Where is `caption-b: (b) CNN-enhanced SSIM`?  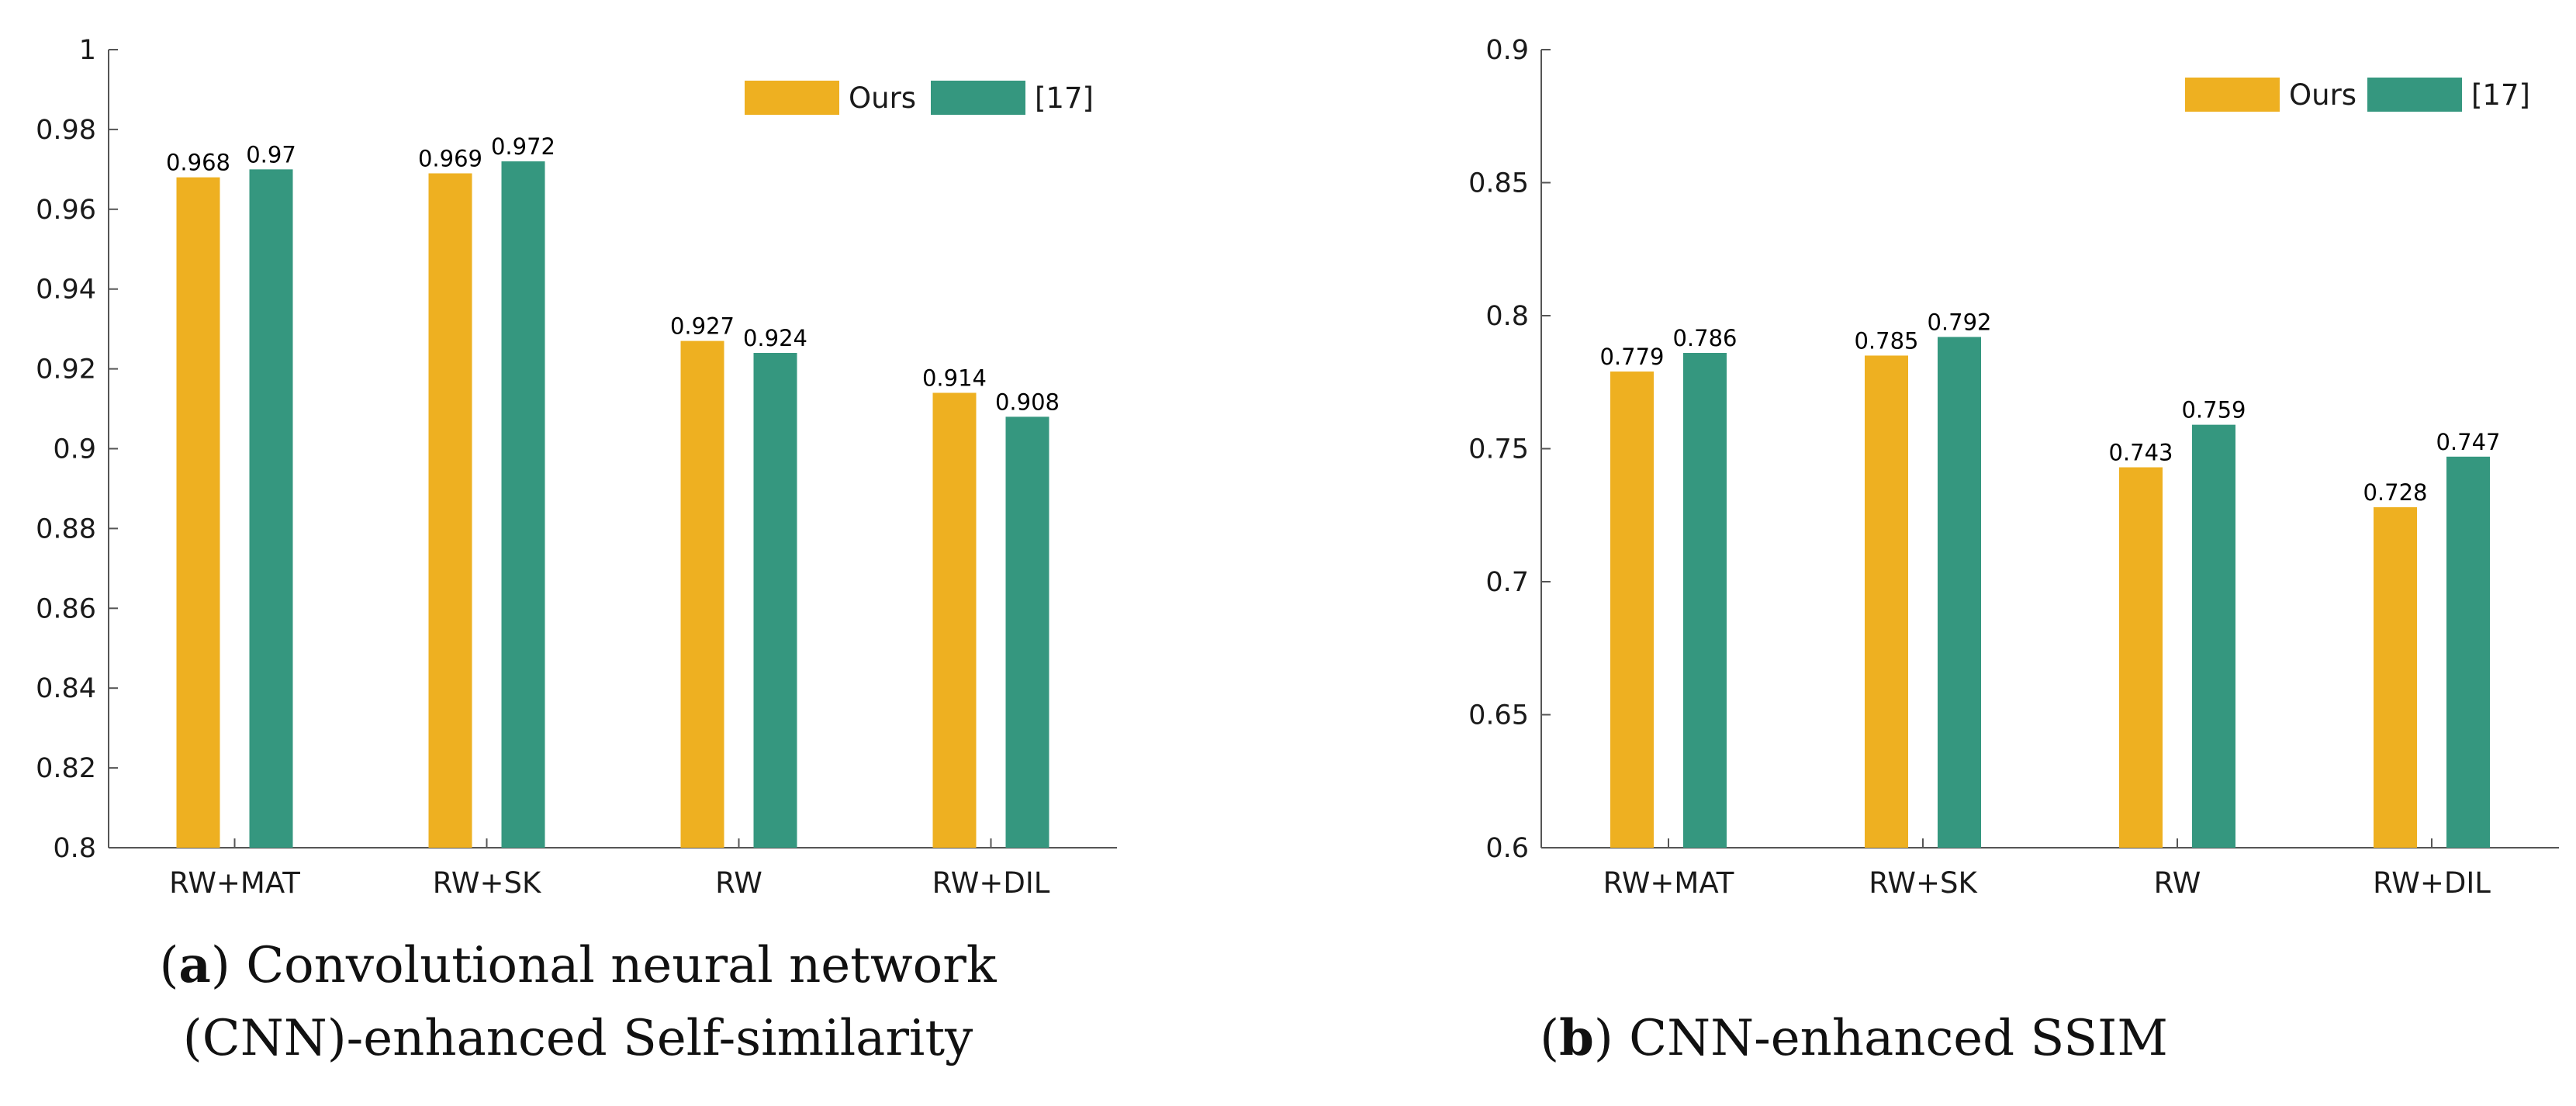
caption-b: (b) CNN-enhanced SSIM is located at coordinates (1854, 1038).